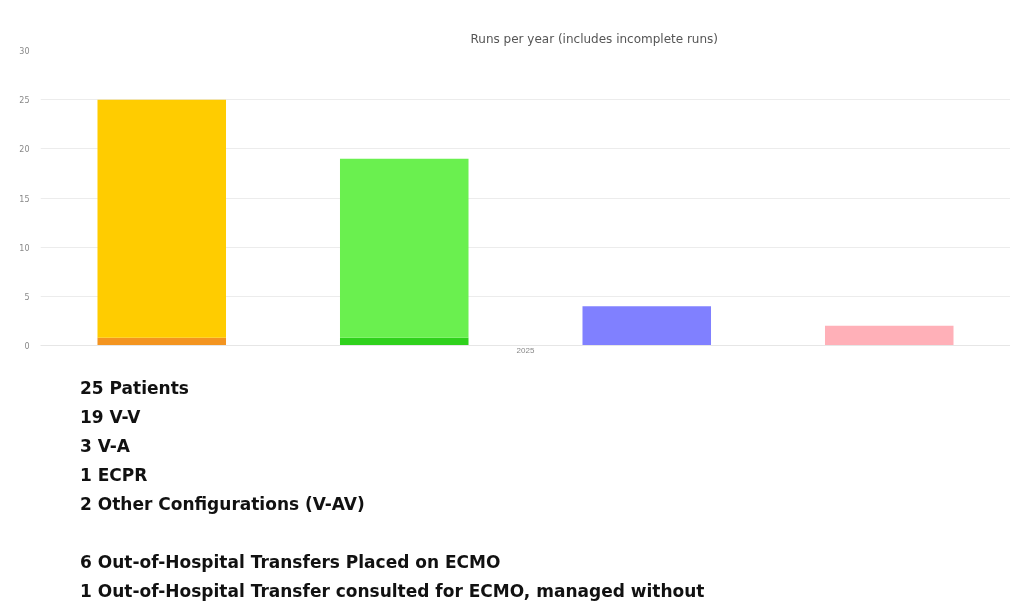 This screenshot has height=615, width=1018. What do you see at coordinates (223, 504) in the screenshot?
I see `text: 2 Other Configurations (V-AV)` at bounding box center [223, 504].